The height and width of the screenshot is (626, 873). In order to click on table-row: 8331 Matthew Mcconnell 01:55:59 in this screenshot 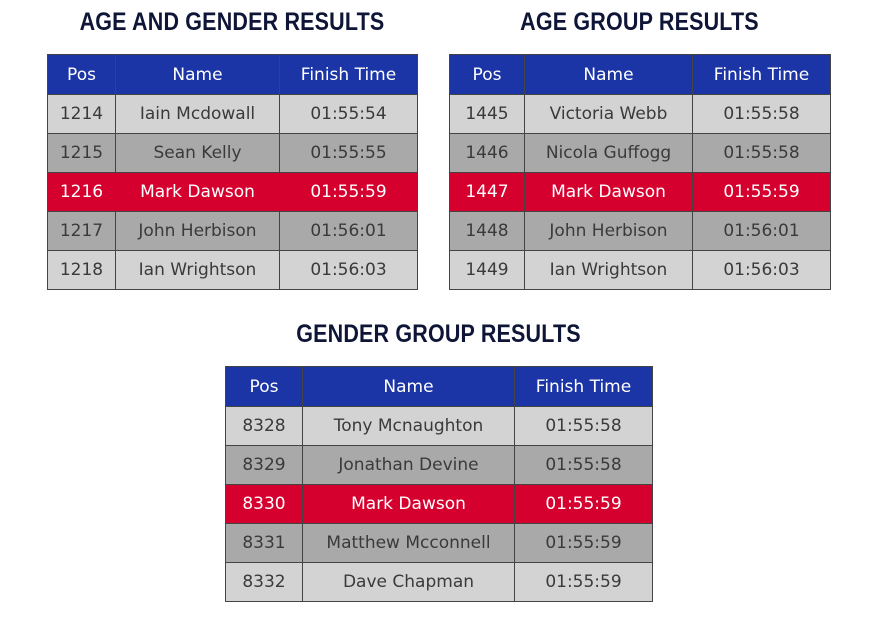, I will do `click(439, 543)`.